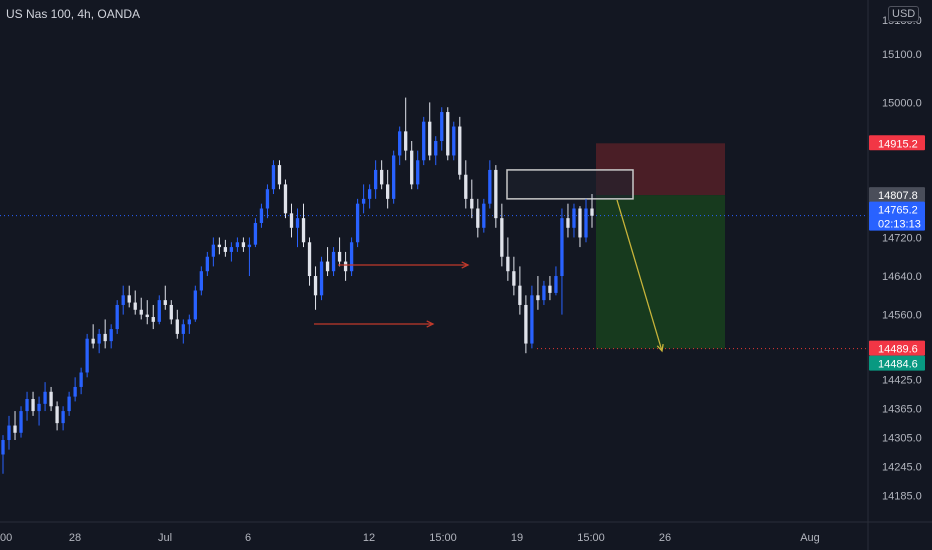 Image resolution: width=932 pixels, height=550 pixels. I want to click on y-axis-tick-label: 14245.0, so click(902, 468).